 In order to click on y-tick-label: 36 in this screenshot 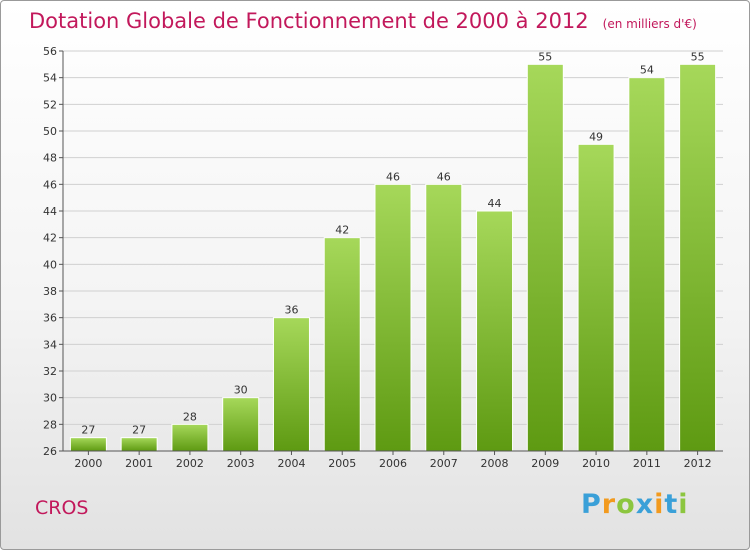, I will do `click(50, 318)`.